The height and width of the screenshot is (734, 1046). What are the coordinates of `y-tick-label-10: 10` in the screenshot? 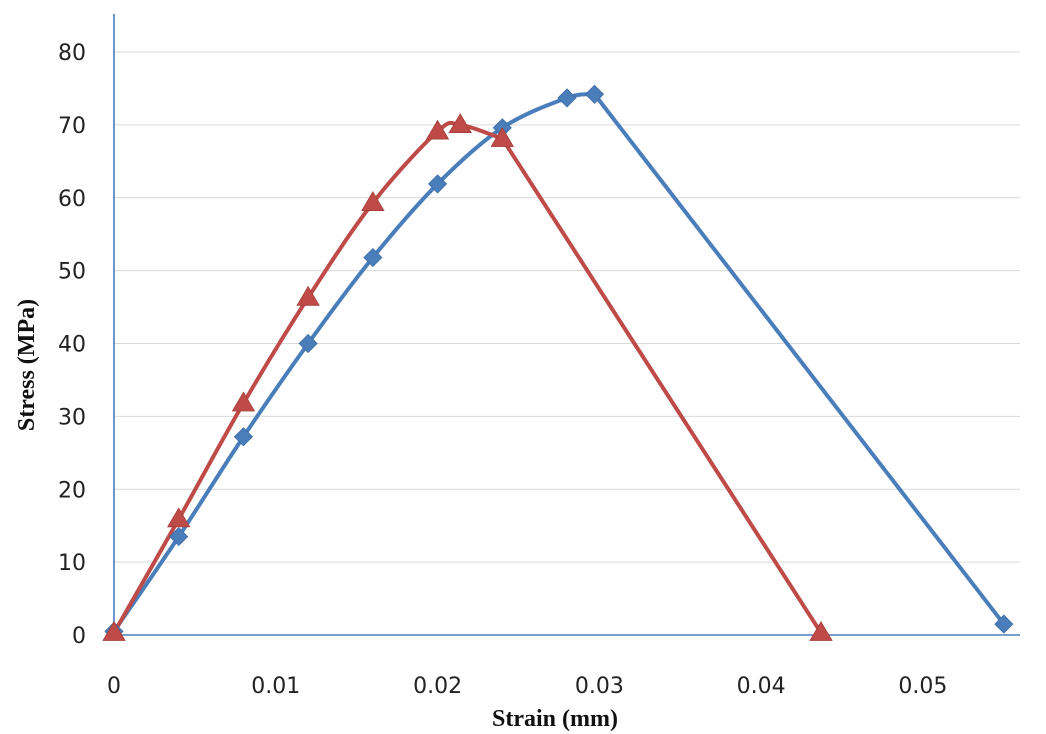 It's located at (72, 563).